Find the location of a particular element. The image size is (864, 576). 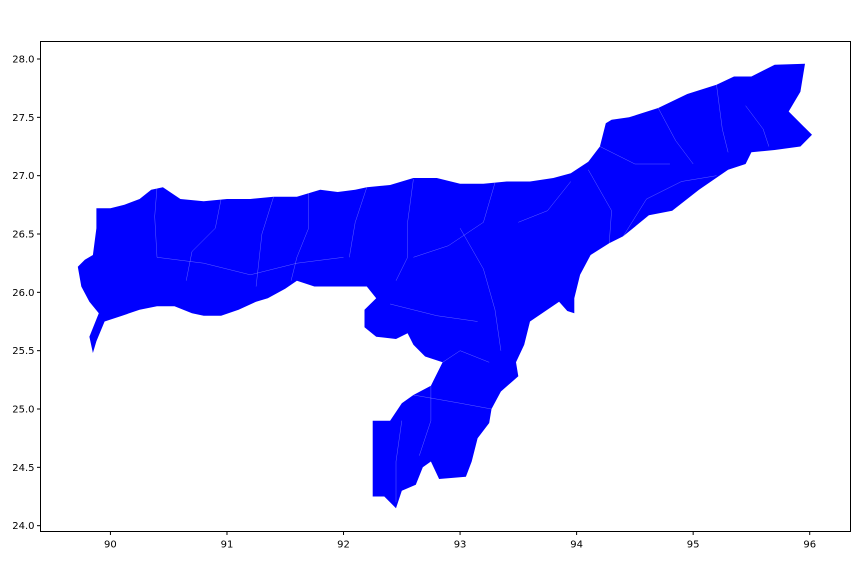

y-tick-label: 28.0 is located at coordinates (23, 60).